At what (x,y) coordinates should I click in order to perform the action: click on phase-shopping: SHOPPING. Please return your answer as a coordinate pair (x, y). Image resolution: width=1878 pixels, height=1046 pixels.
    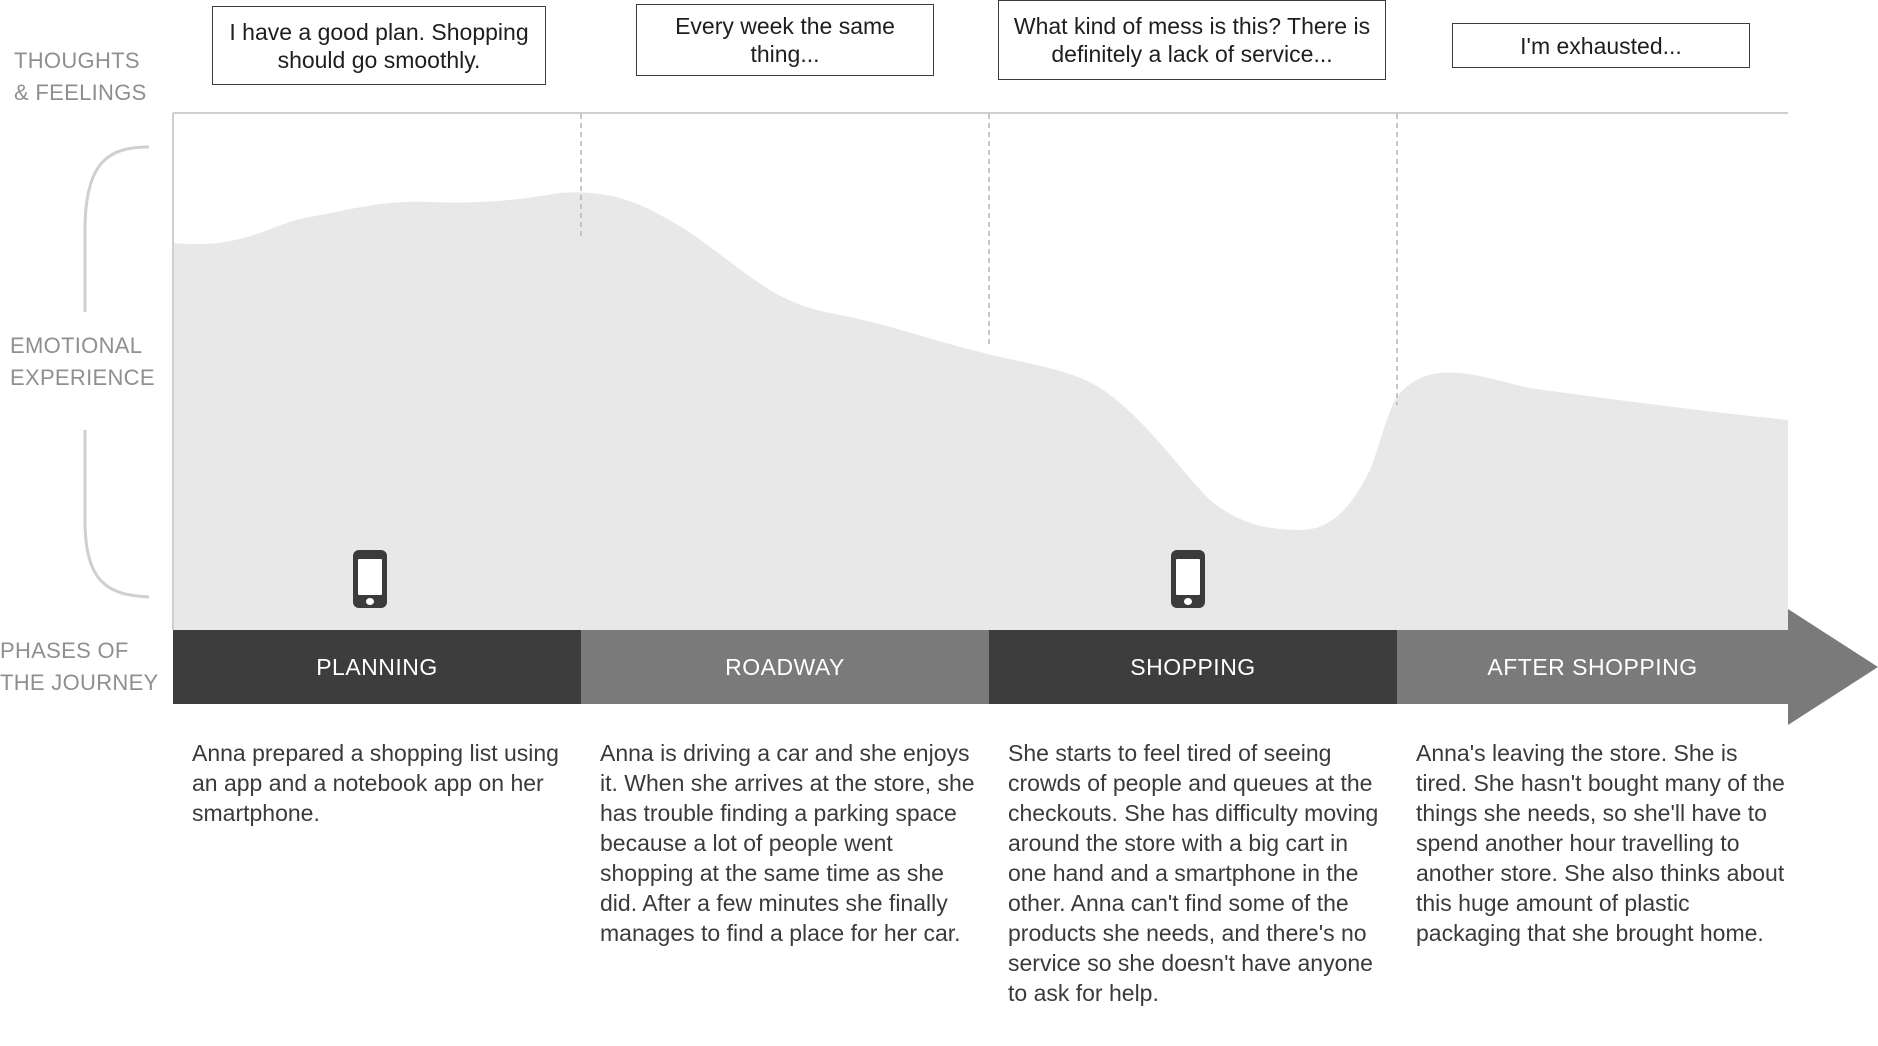
    Looking at the image, I should click on (1193, 667).